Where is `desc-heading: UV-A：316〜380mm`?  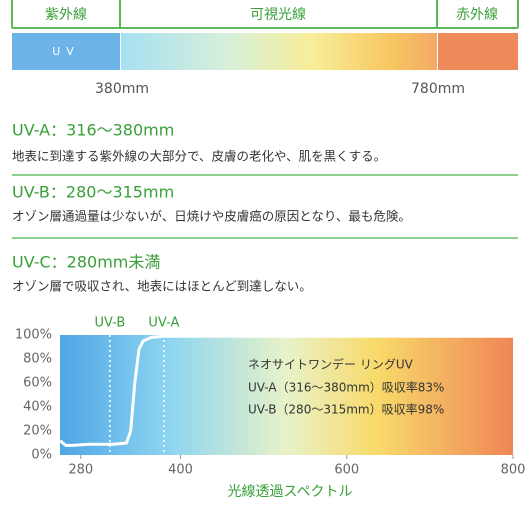 desc-heading: UV-A：316〜380mm is located at coordinates (93, 130).